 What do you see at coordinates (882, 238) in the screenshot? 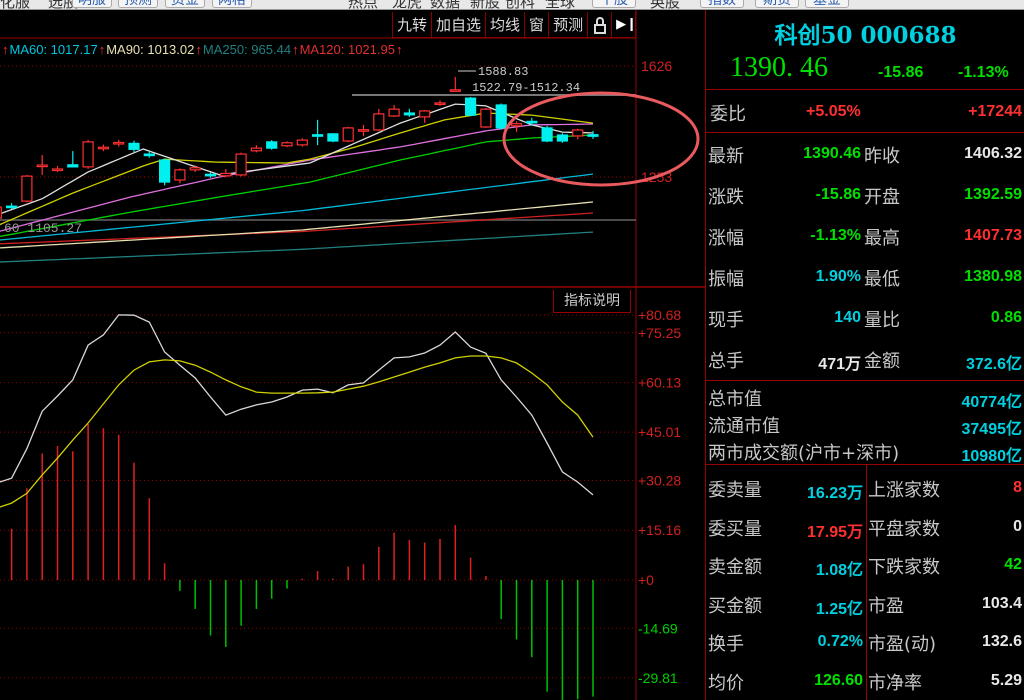
I see `quote-label: 最高` at bounding box center [882, 238].